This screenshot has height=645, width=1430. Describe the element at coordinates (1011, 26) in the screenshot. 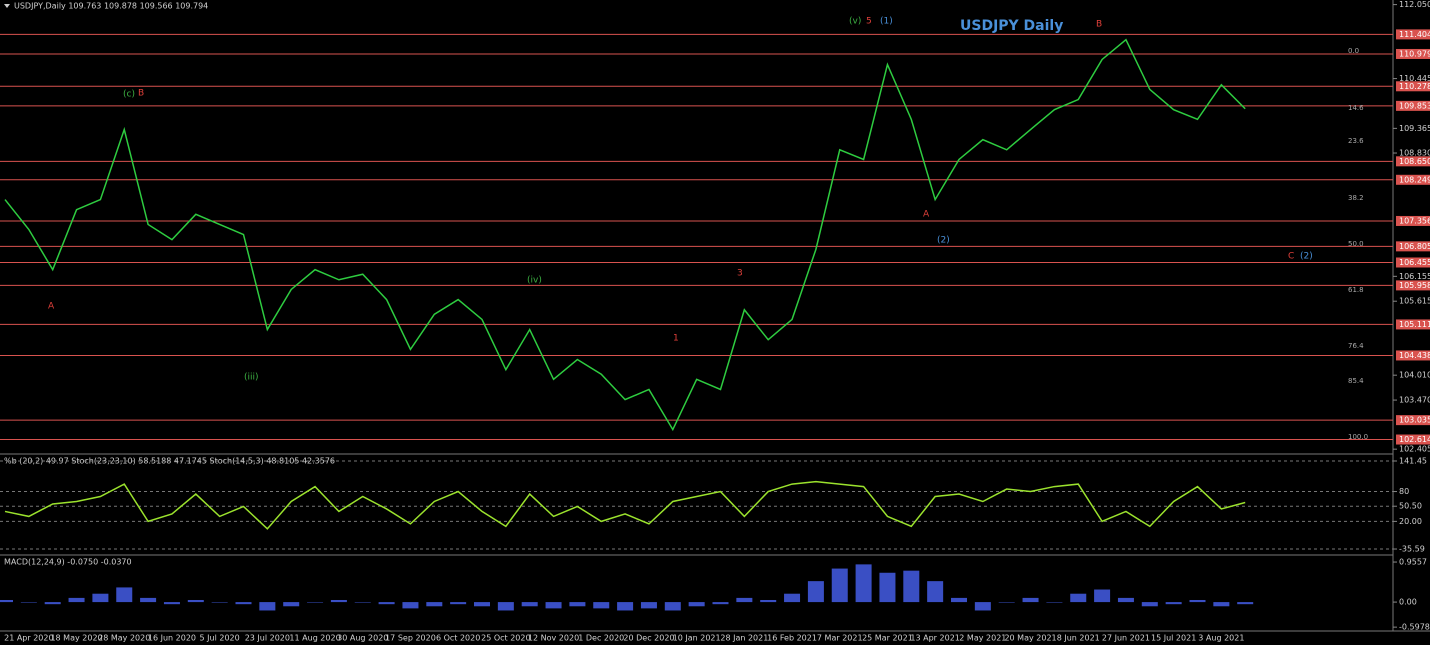

I see `watermark: USDJPY Daily` at that location.